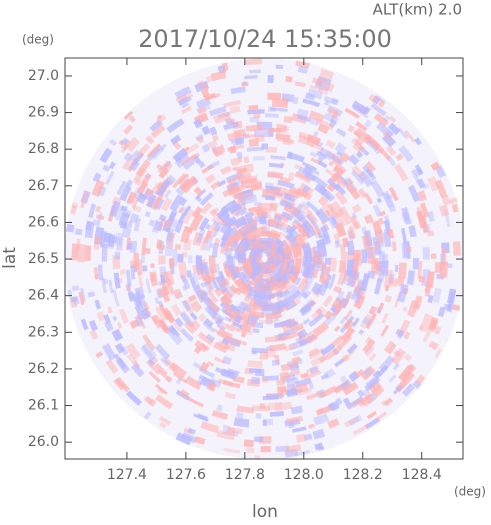  What do you see at coordinates (43, 442) in the screenshot?
I see `y-tick-label: 26.0` at bounding box center [43, 442].